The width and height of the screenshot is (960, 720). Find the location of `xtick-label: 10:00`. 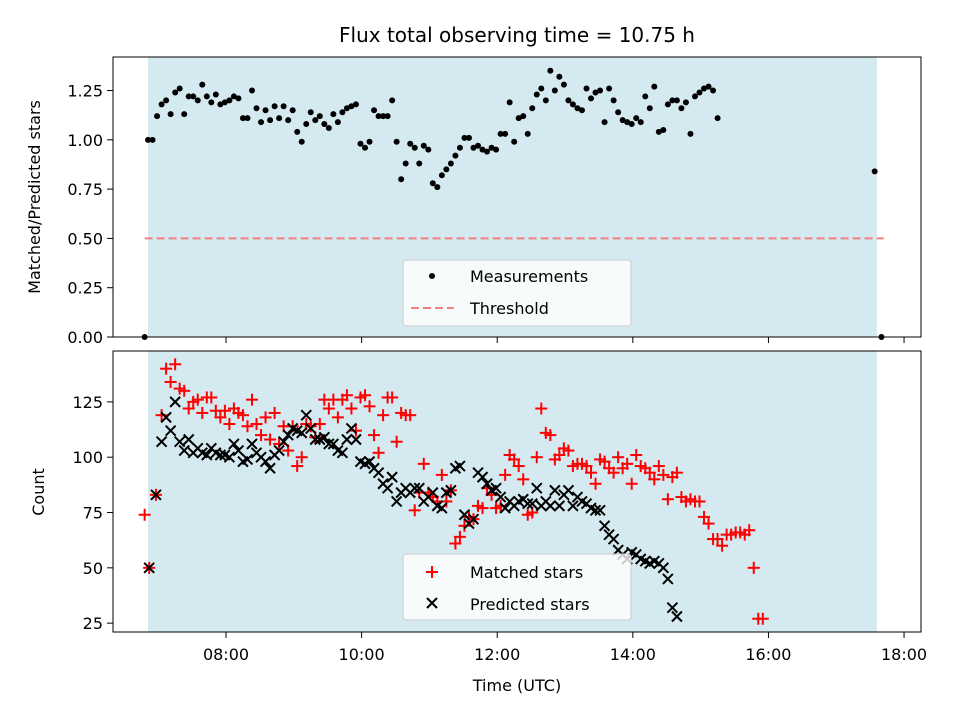

xtick-label: 10:00 is located at coordinates (362, 654).